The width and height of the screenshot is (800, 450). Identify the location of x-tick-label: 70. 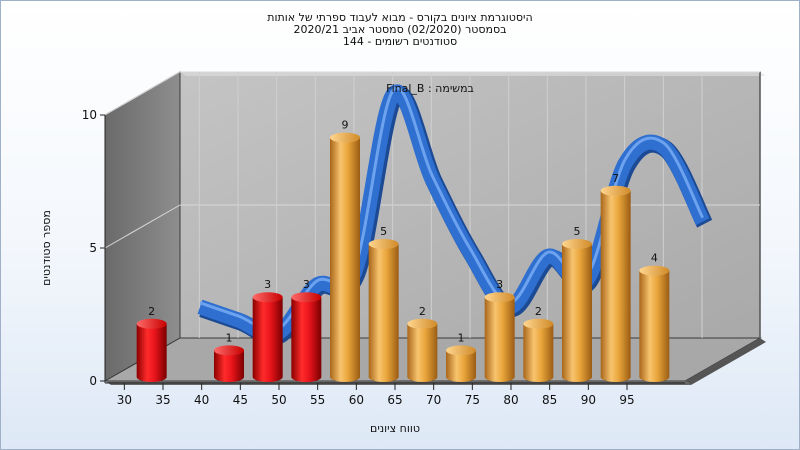
(433, 400).